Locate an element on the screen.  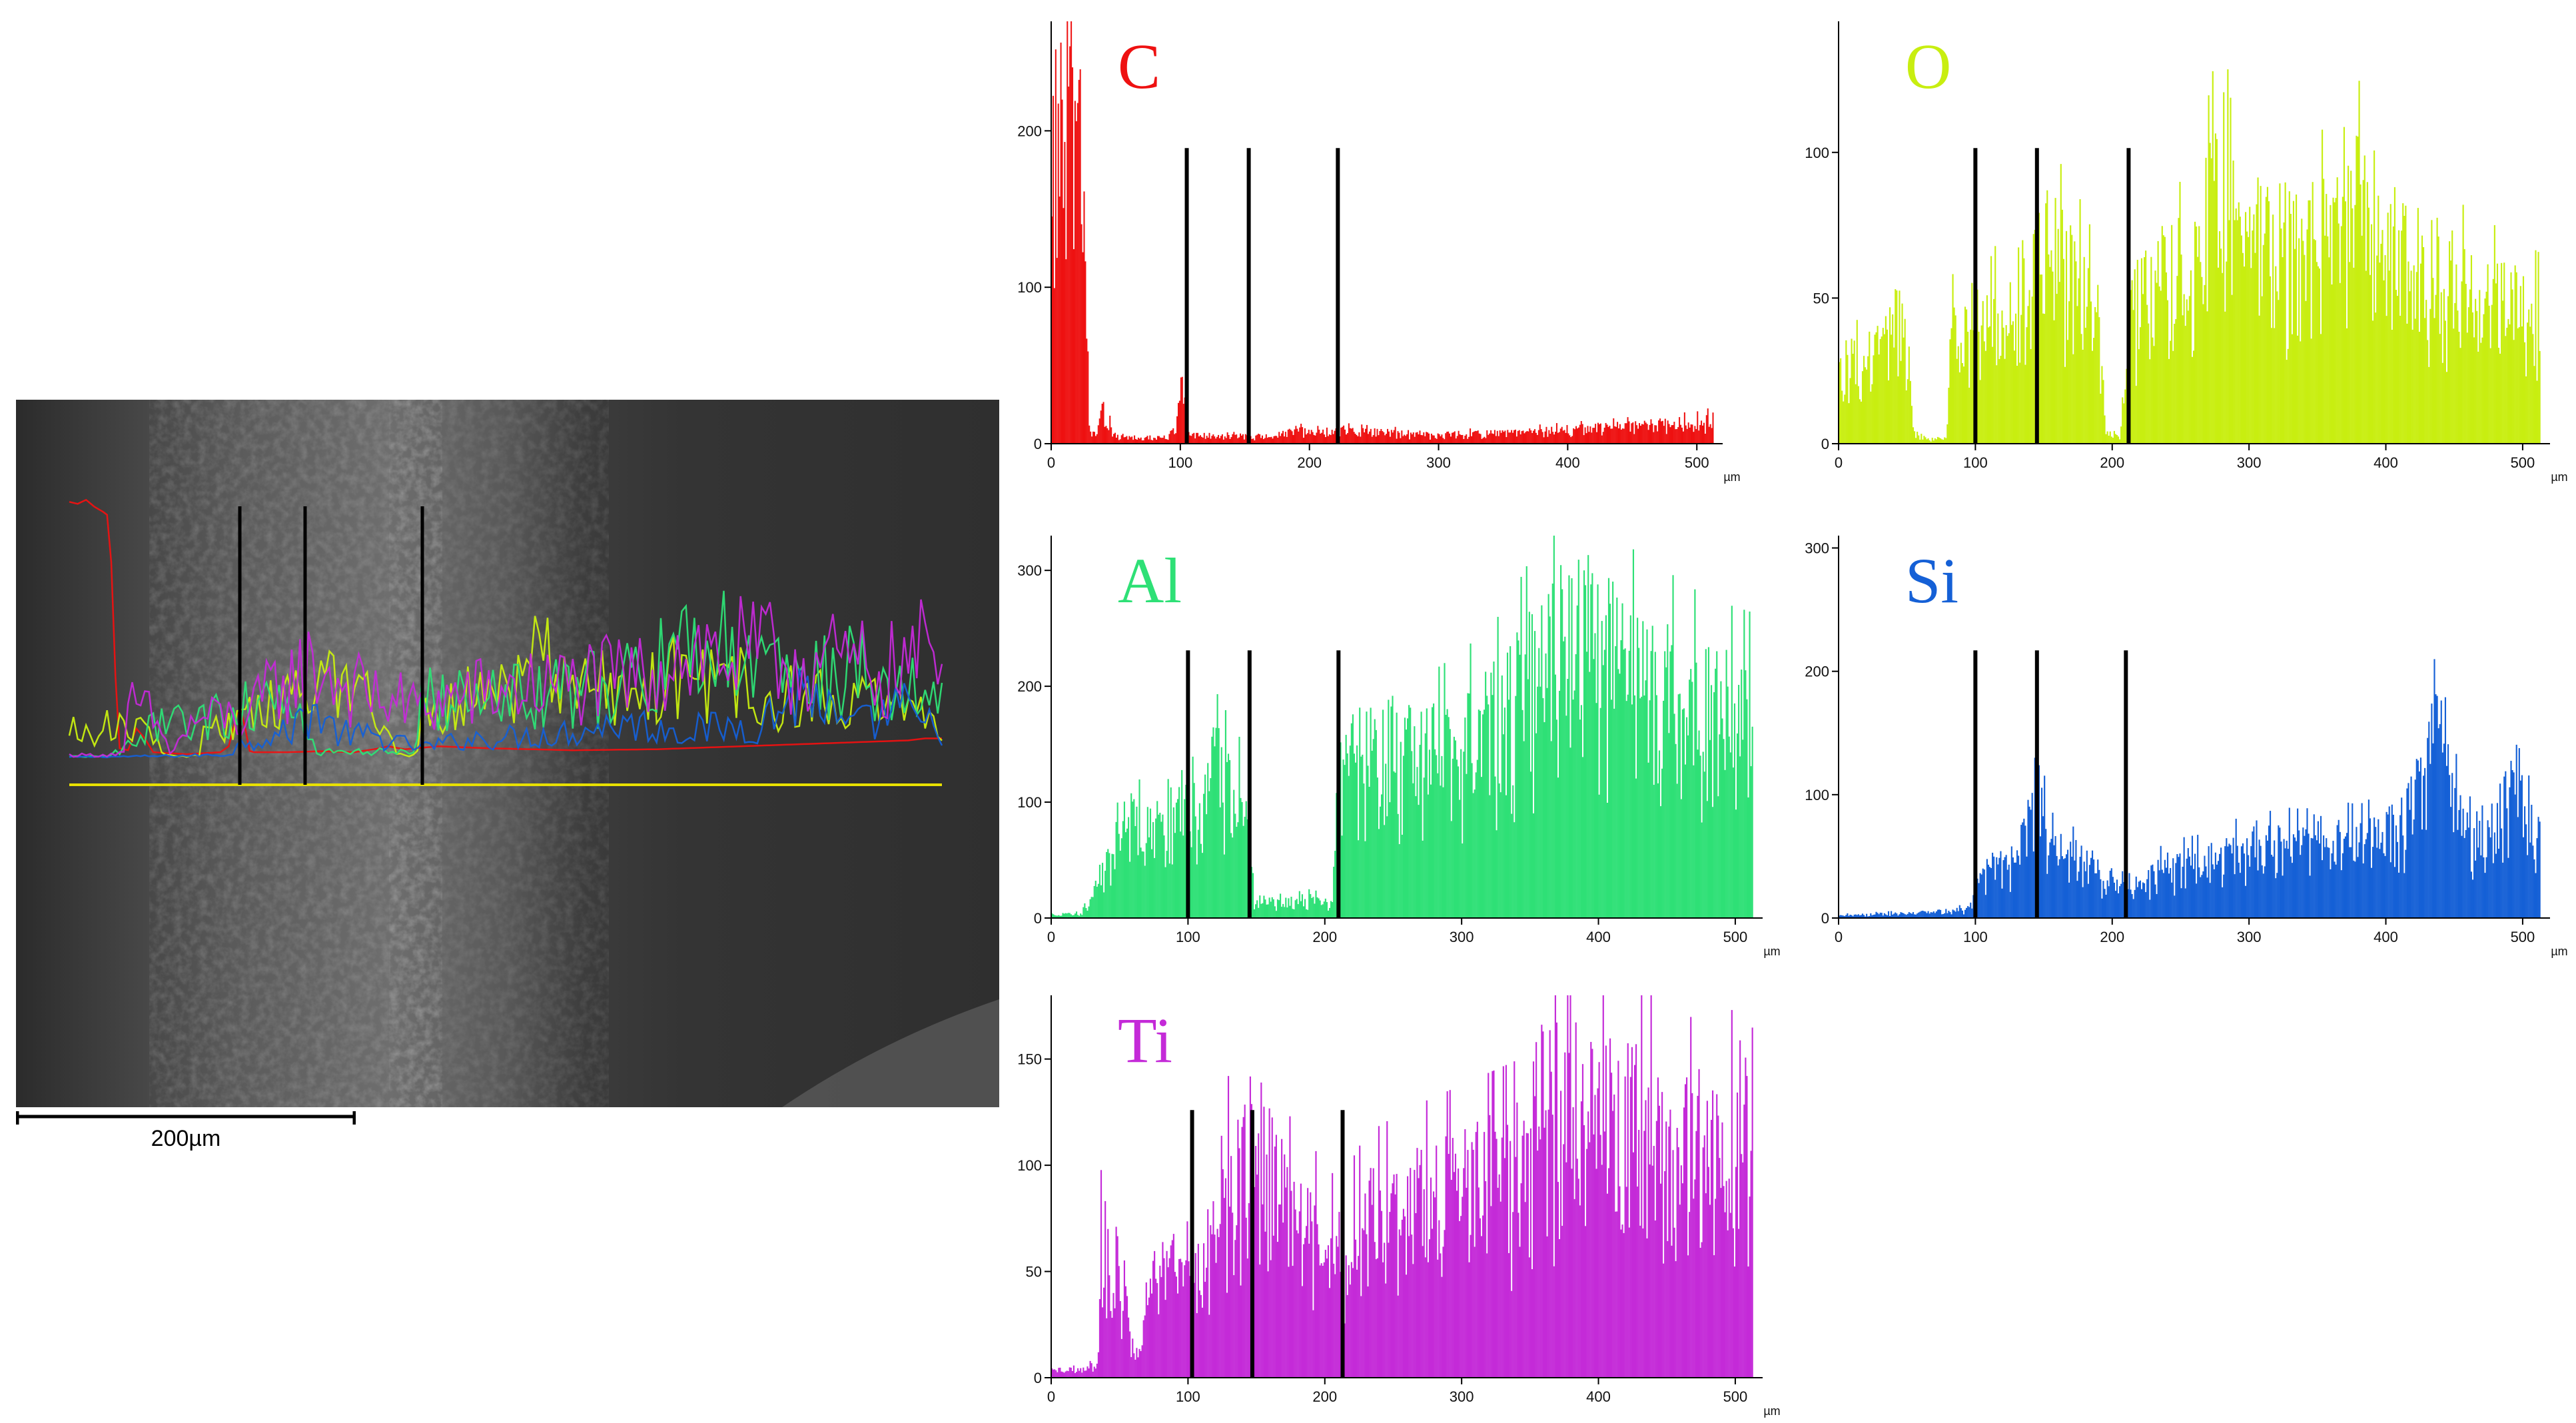
x-tick-label: 100 is located at coordinates (1188, 1397).